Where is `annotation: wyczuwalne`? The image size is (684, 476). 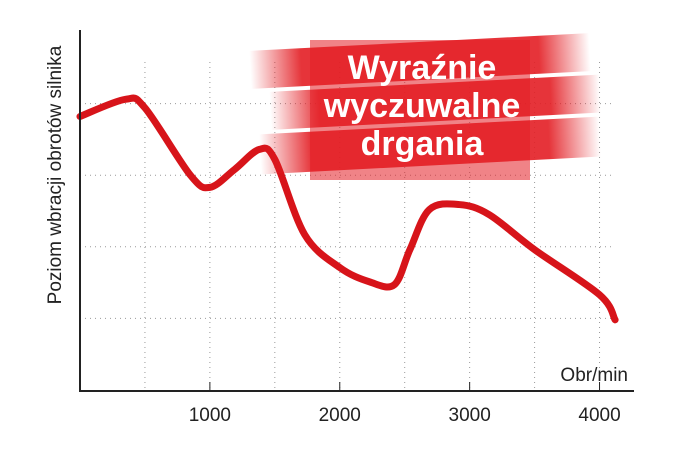 annotation: wyczuwalne is located at coordinates (422, 106).